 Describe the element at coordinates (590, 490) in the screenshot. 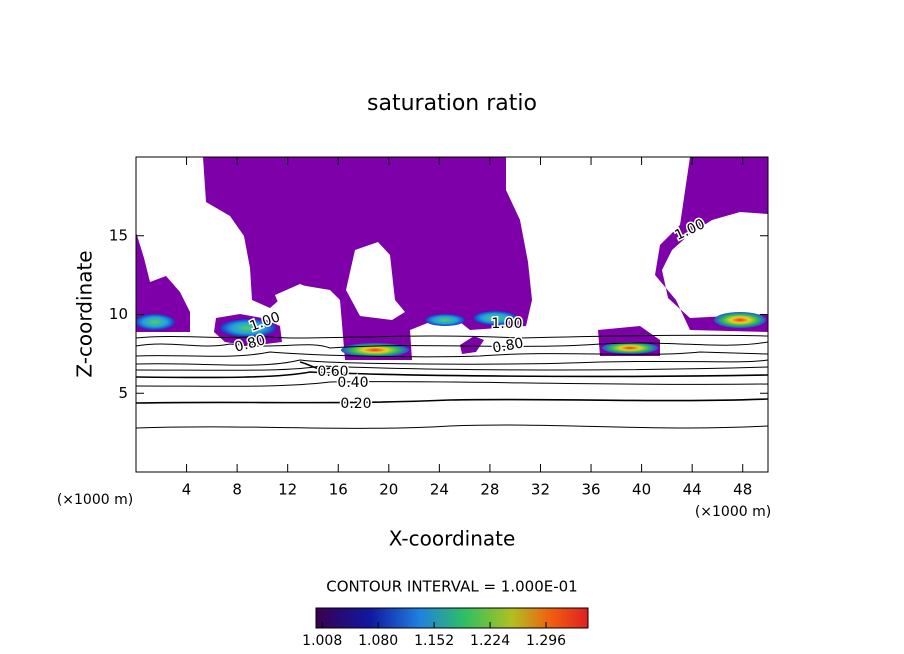

I see `x-tick-label: 36` at that location.